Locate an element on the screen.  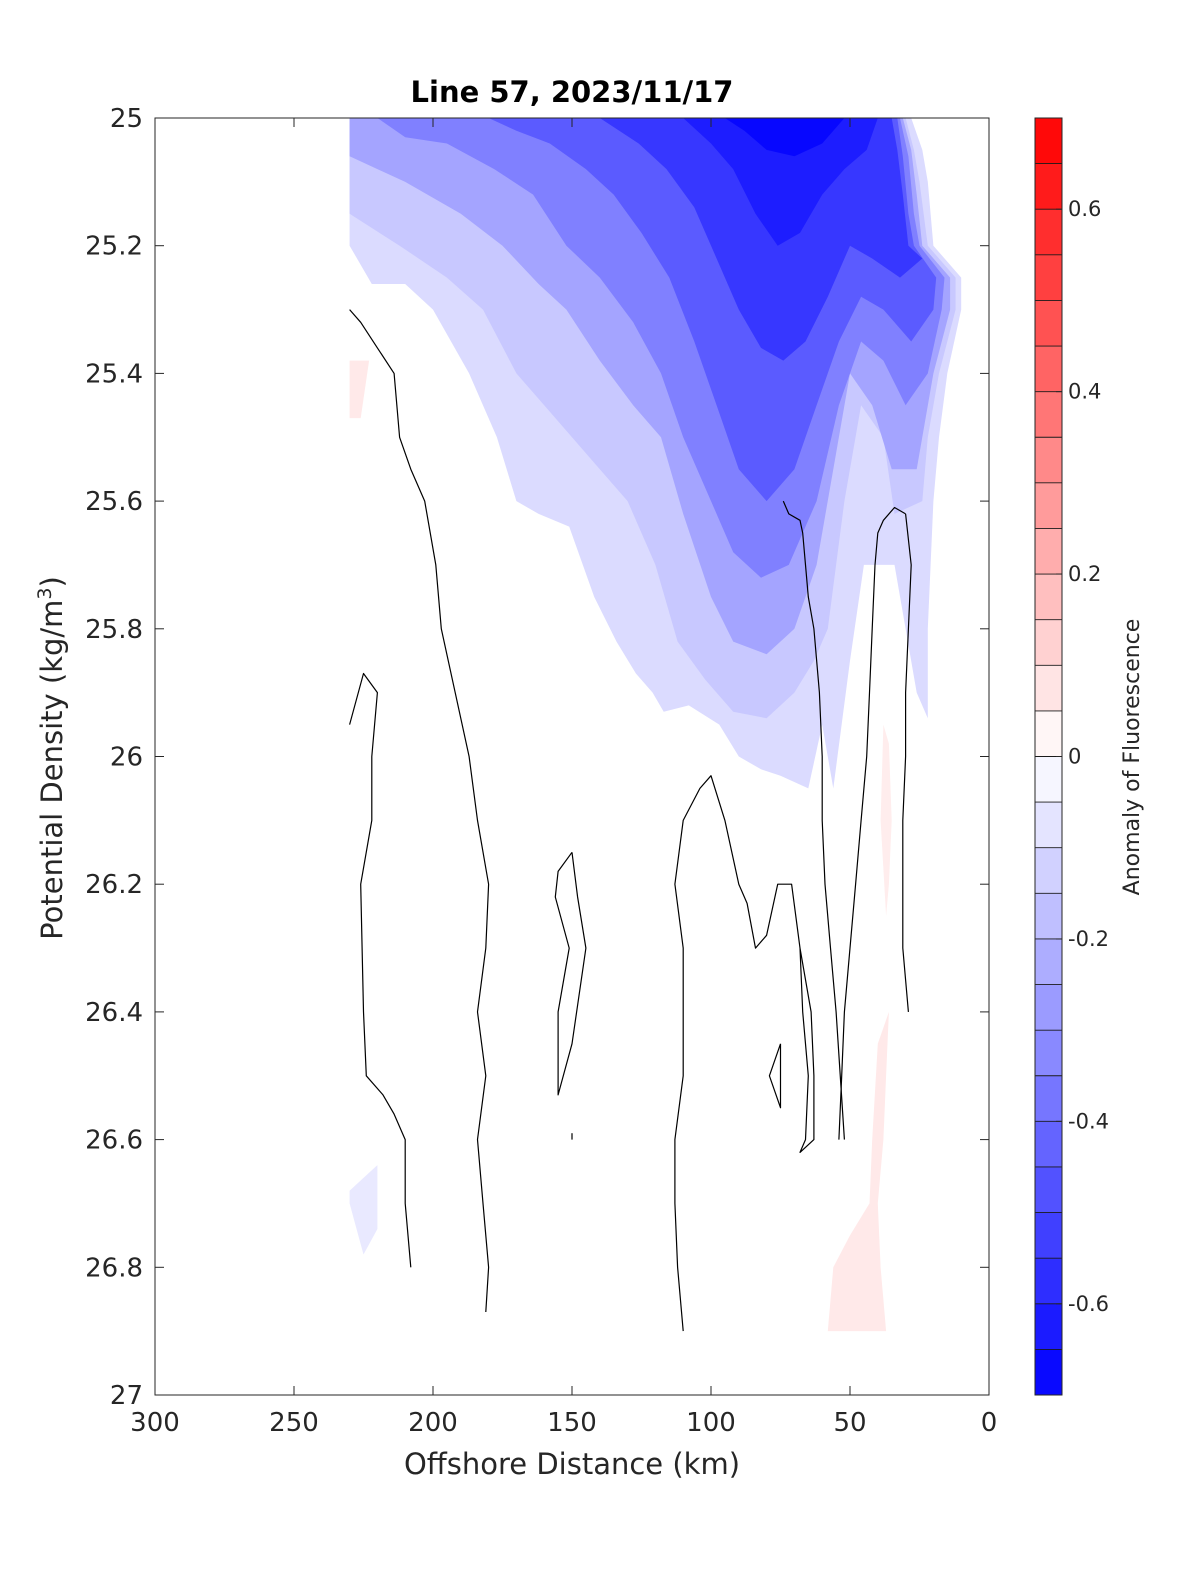
y-axis-label-main: Potential Density (kg/m is located at coordinates (52, 770).